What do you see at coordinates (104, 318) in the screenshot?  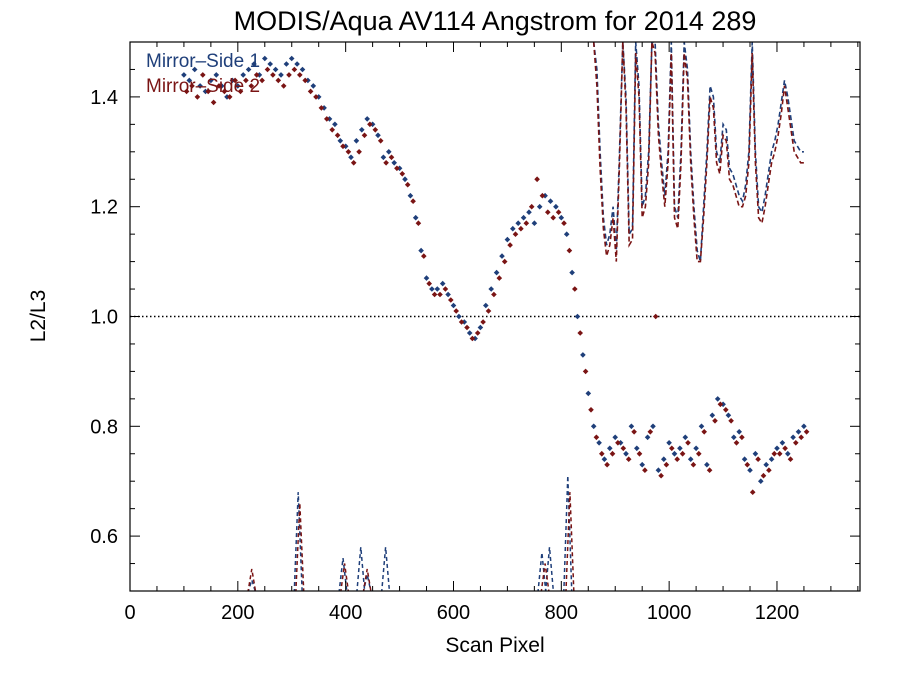 I see `y-tick-label: 1.0` at bounding box center [104, 318].